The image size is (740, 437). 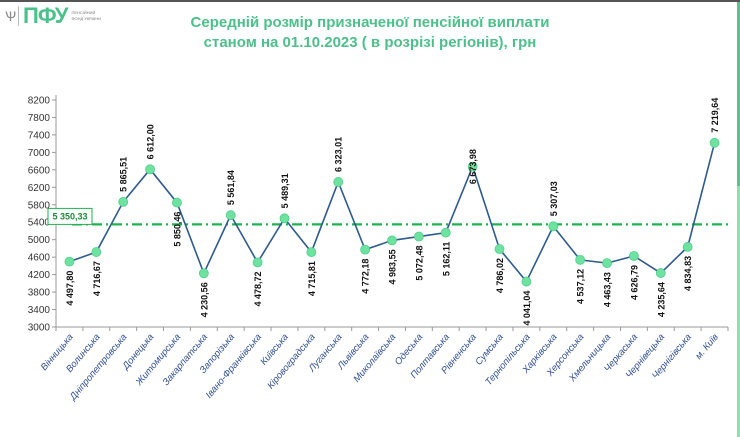 I want to click on pfu-logo: Ѱ ПФУ ПЕНСІЙНИЙ ФОНД УКРАЇНИ, so click(x=53, y=16).